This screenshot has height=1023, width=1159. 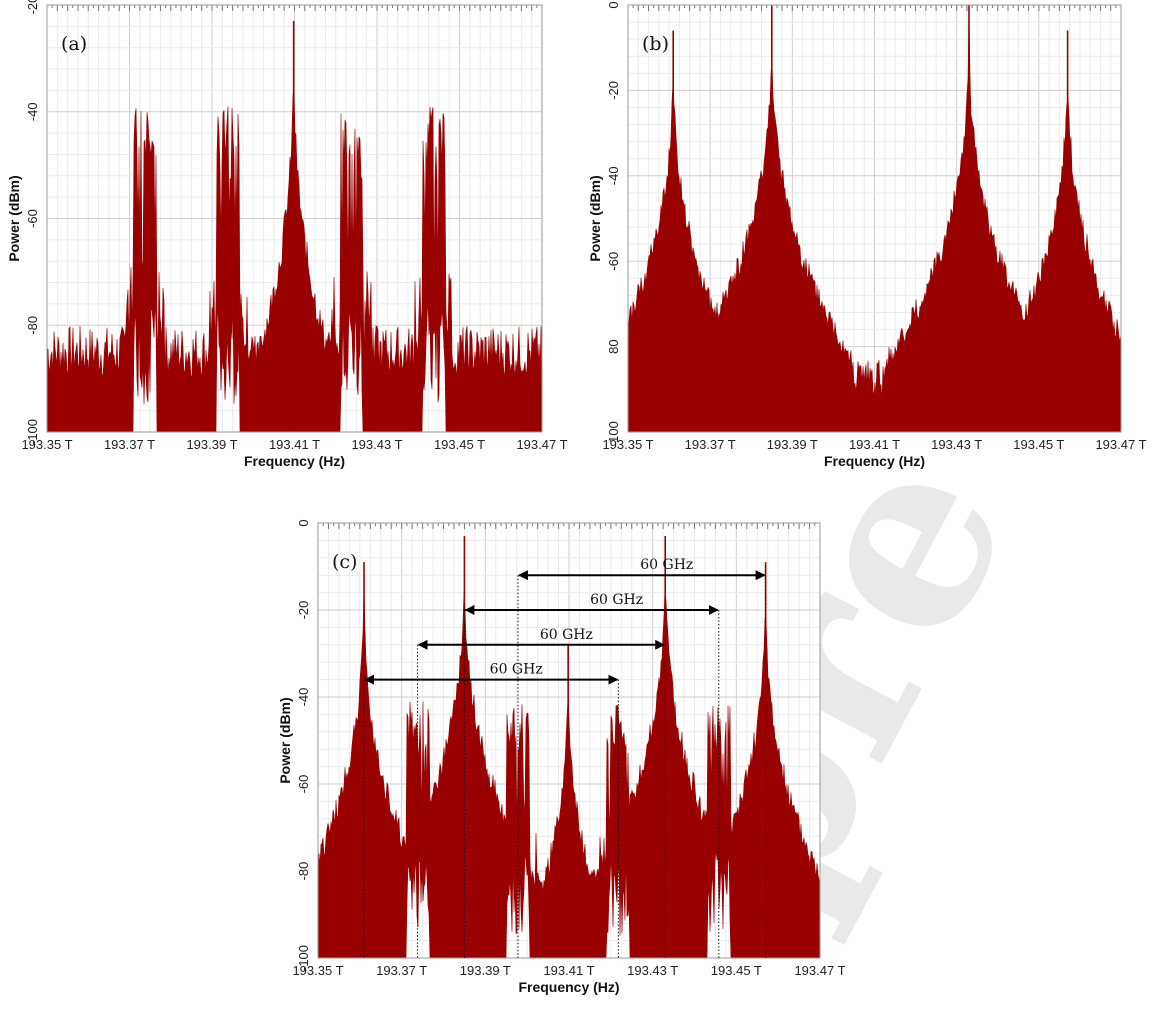 What do you see at coordinates (344, 562) in the screenshot?
I see `panel-label-c: (c)` at bounding box center [344, 562].